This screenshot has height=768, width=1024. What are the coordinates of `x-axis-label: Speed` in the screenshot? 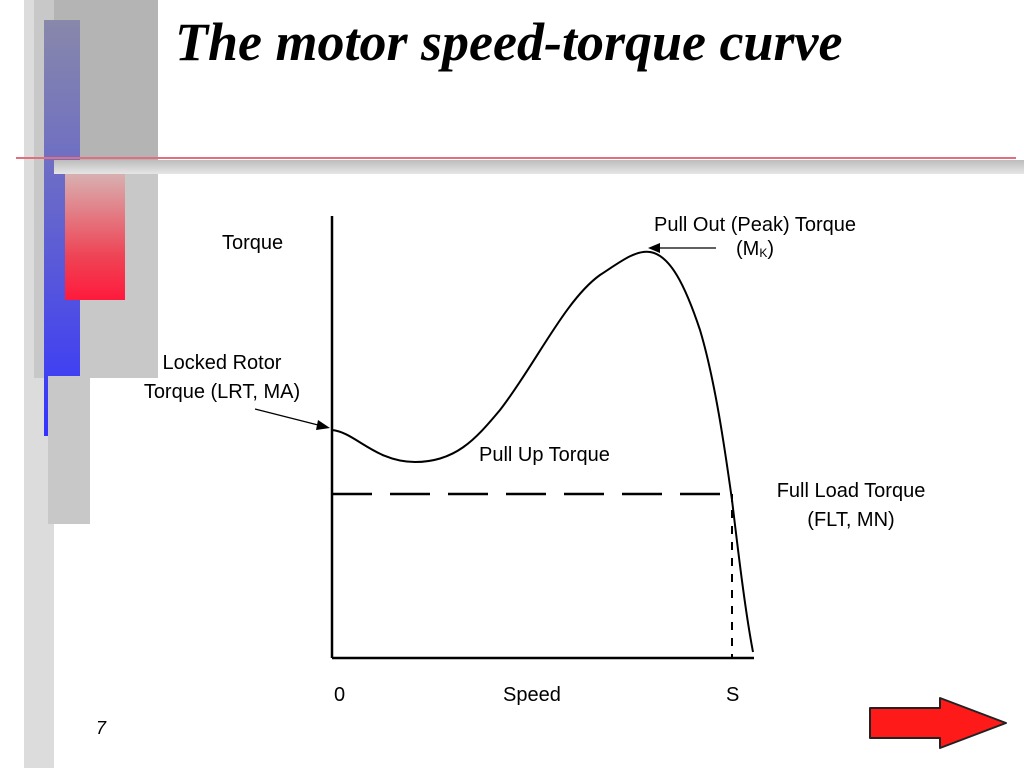 It's located at (532, 695).